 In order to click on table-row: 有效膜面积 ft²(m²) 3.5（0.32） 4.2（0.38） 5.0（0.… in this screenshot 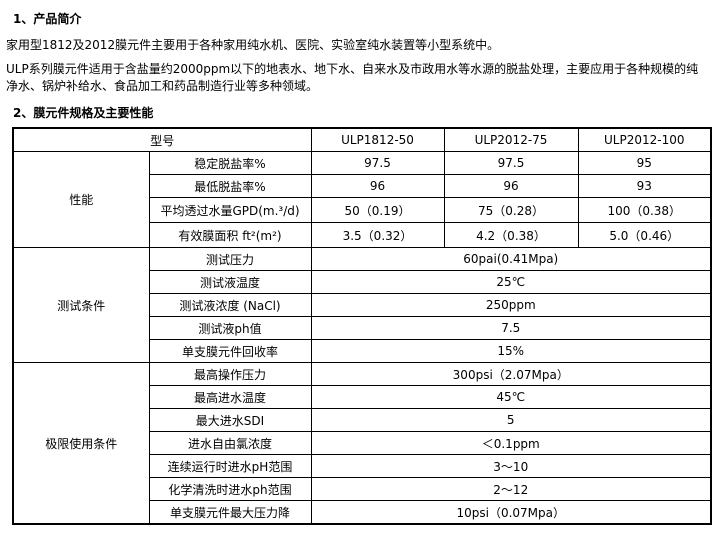, I will do `click(362, 235)`.